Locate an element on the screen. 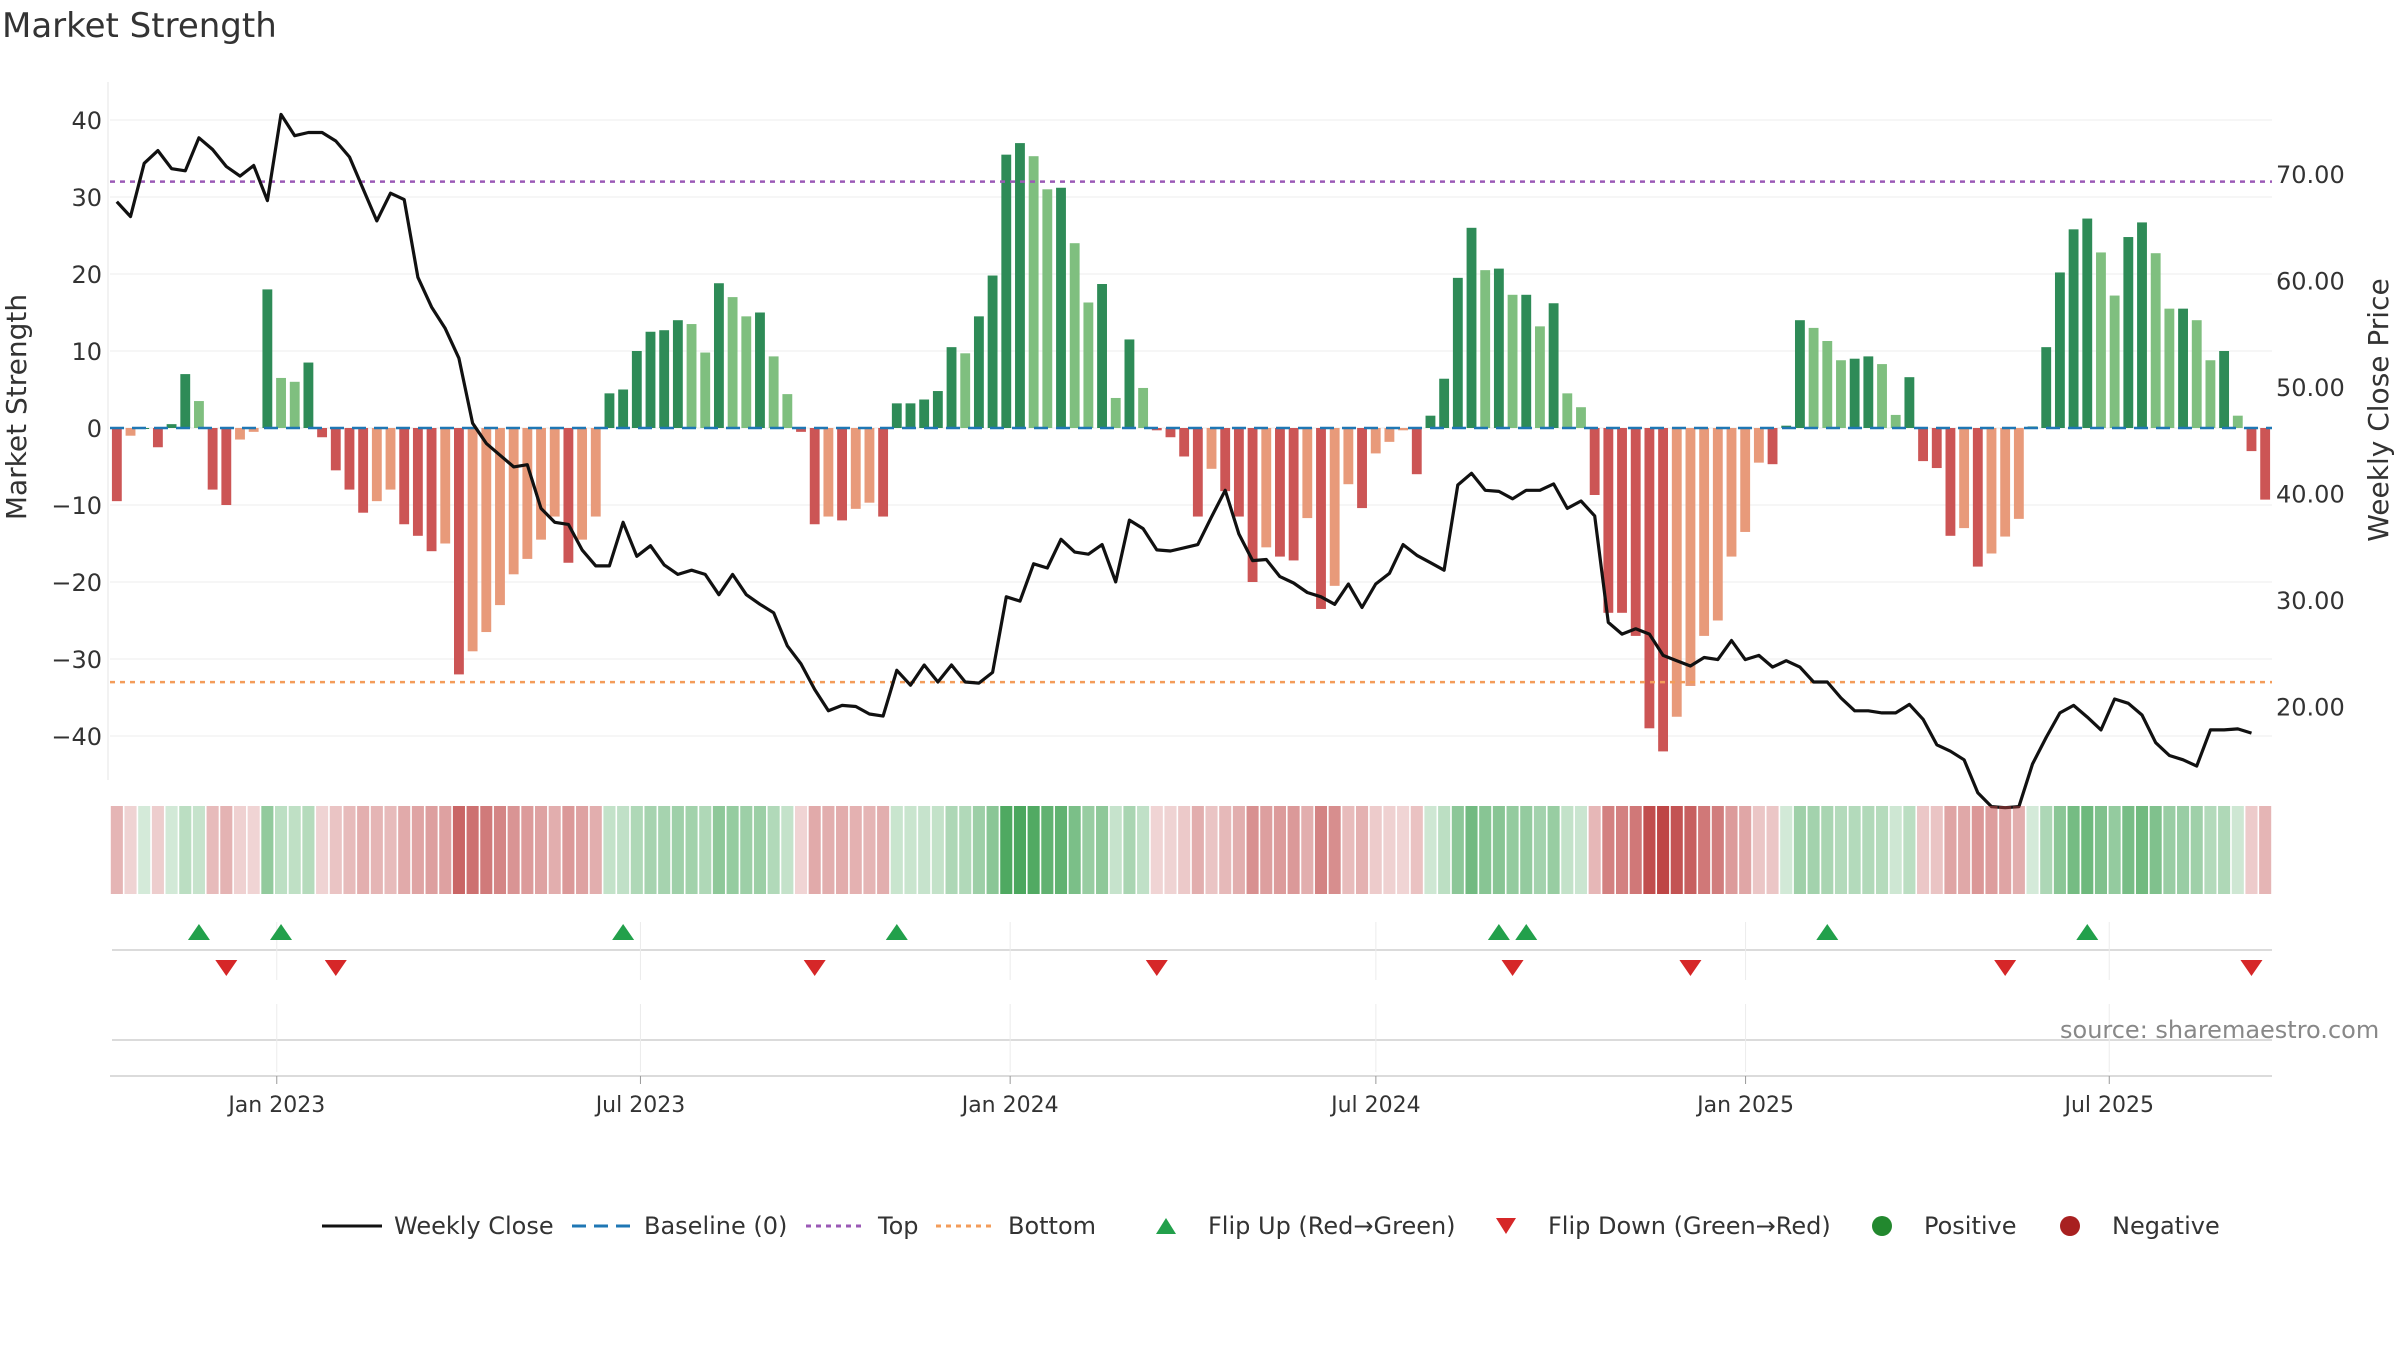  right-tick-label: 70.00 is located at coordinates (2310, 175).